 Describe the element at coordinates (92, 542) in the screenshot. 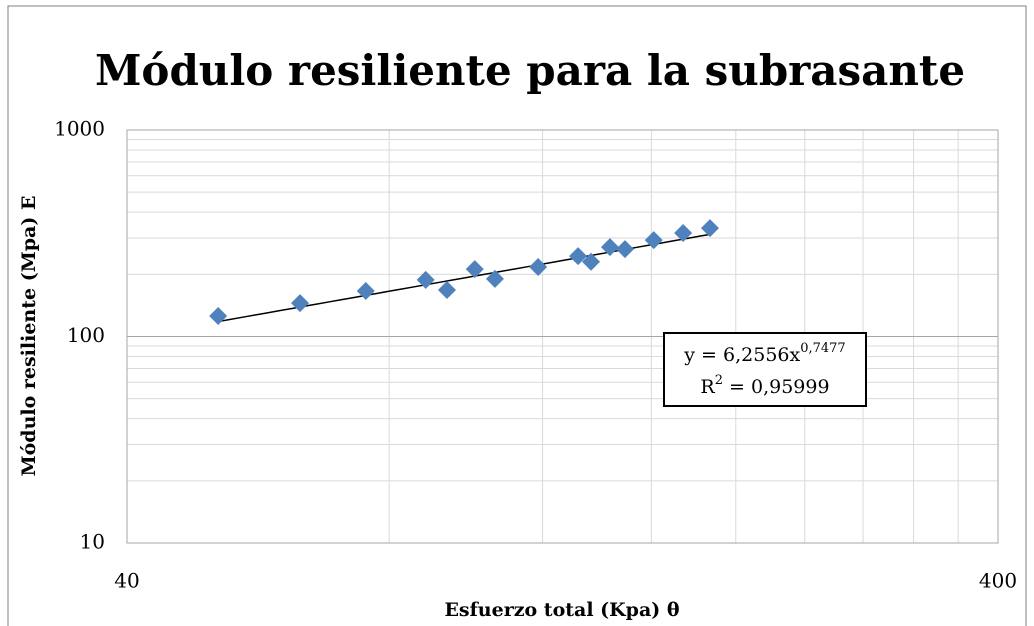

I see `y-tick-label: 10` at that location.